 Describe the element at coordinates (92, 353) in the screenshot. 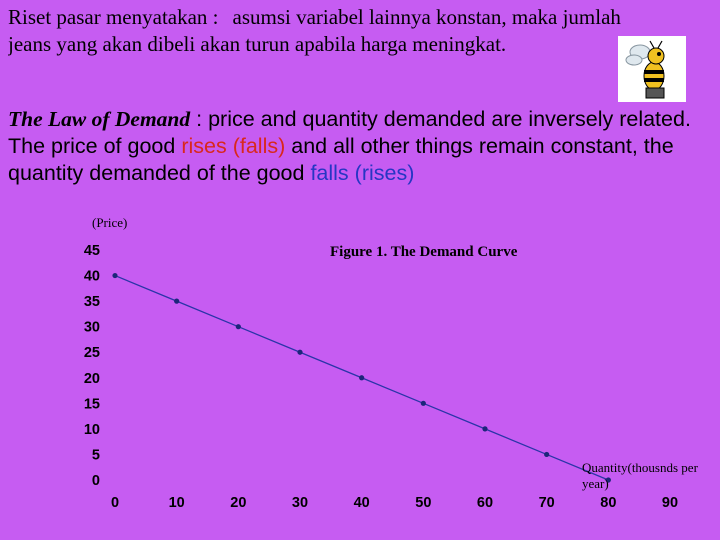

I see `y-tick-label: 25` at that location.